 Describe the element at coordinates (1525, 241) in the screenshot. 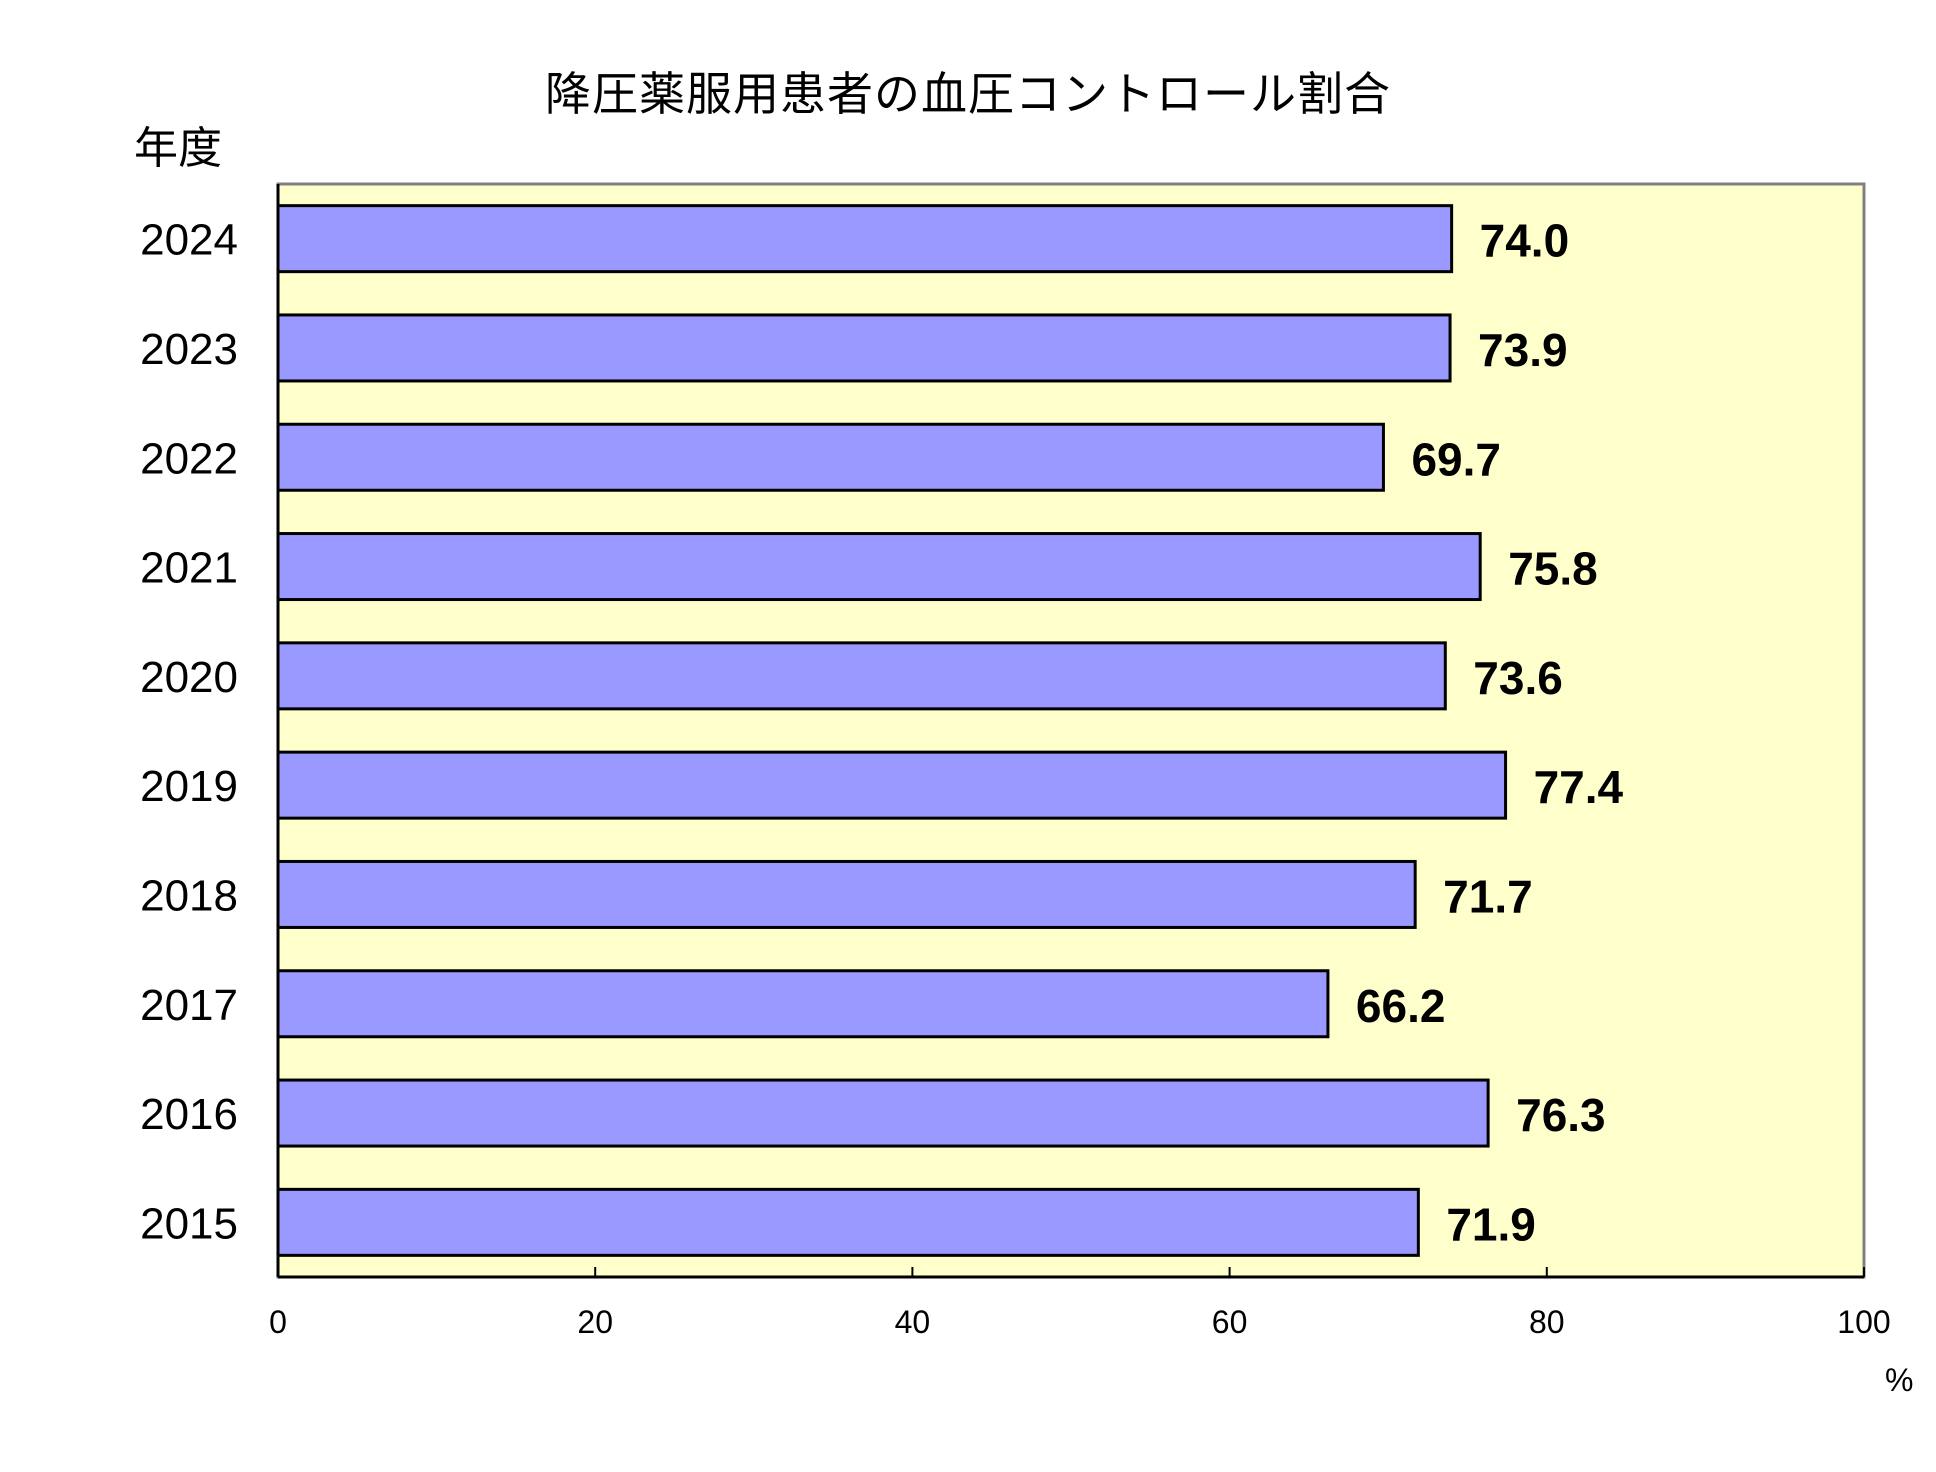

I see `value-label-2024: 74.0` at that location.